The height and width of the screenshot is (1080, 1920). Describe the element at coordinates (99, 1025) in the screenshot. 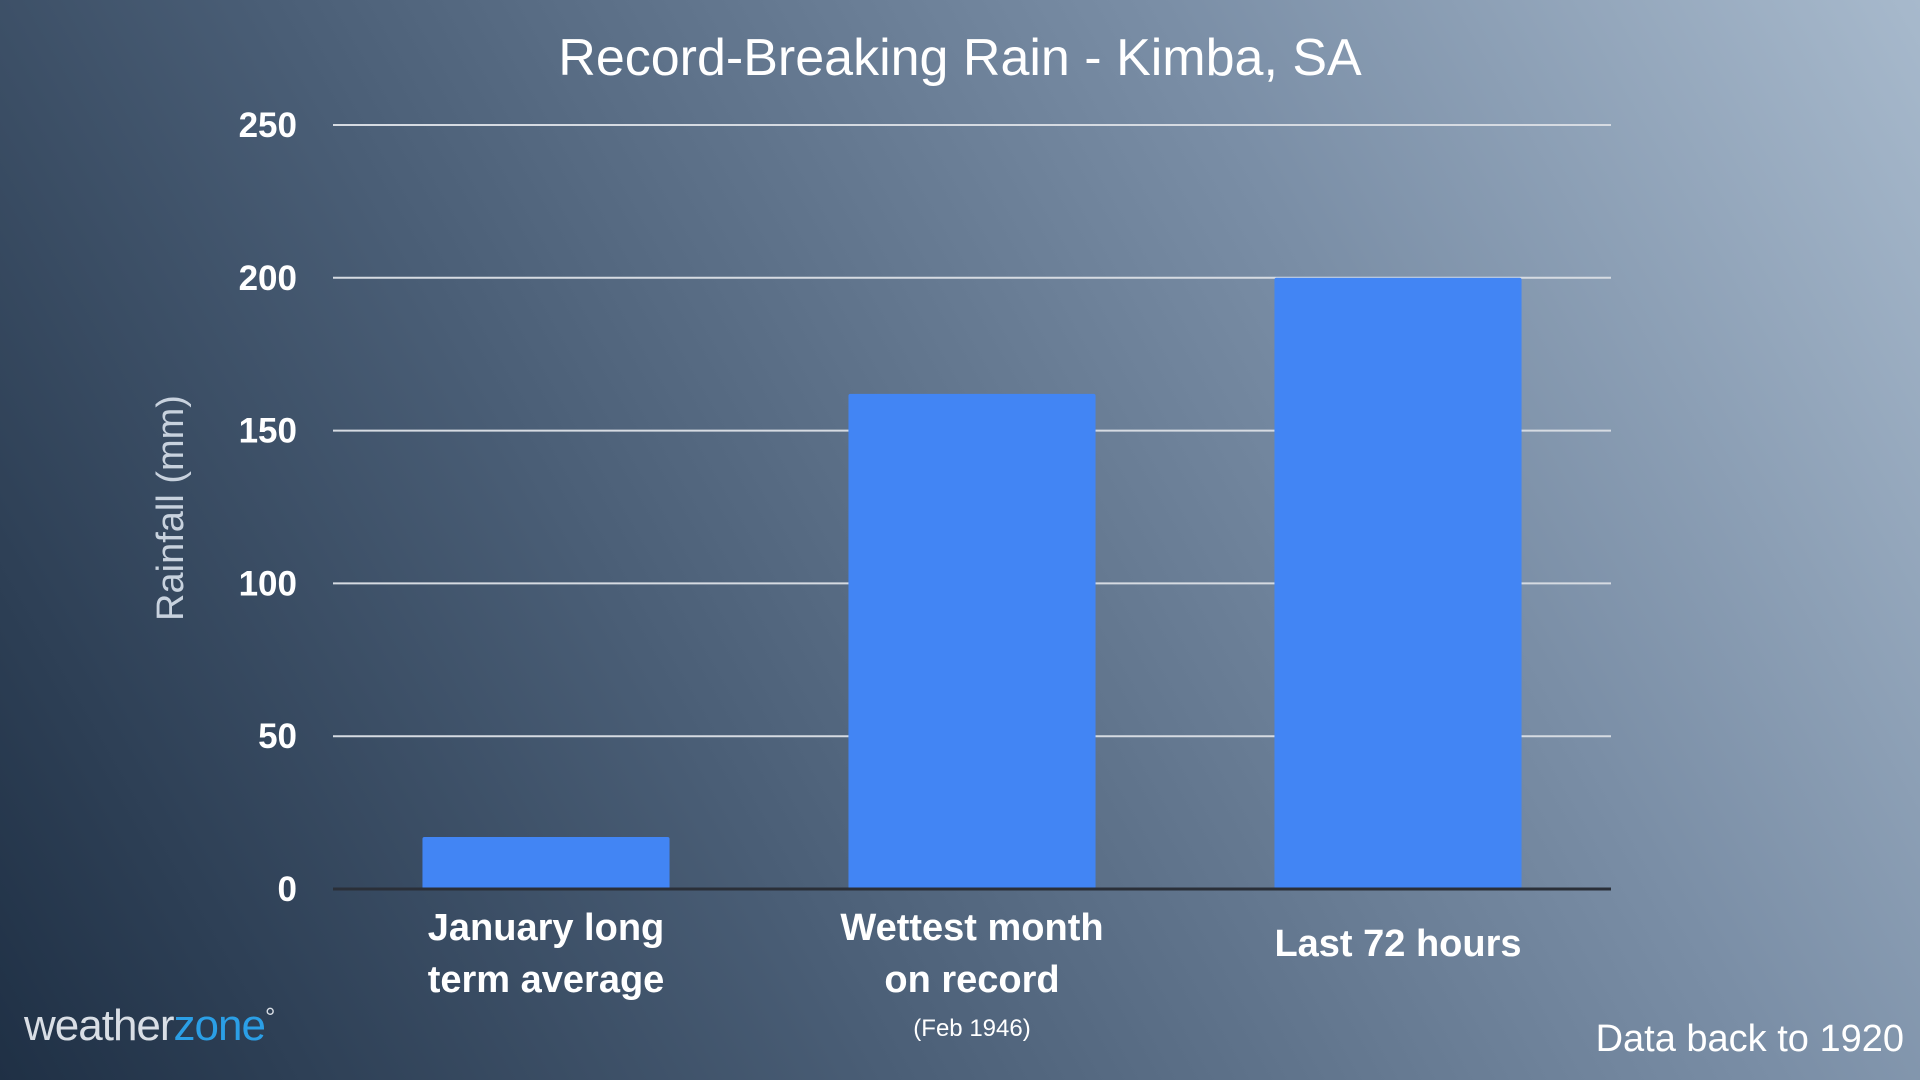

I see `logo-text-weather: weather` at that location.